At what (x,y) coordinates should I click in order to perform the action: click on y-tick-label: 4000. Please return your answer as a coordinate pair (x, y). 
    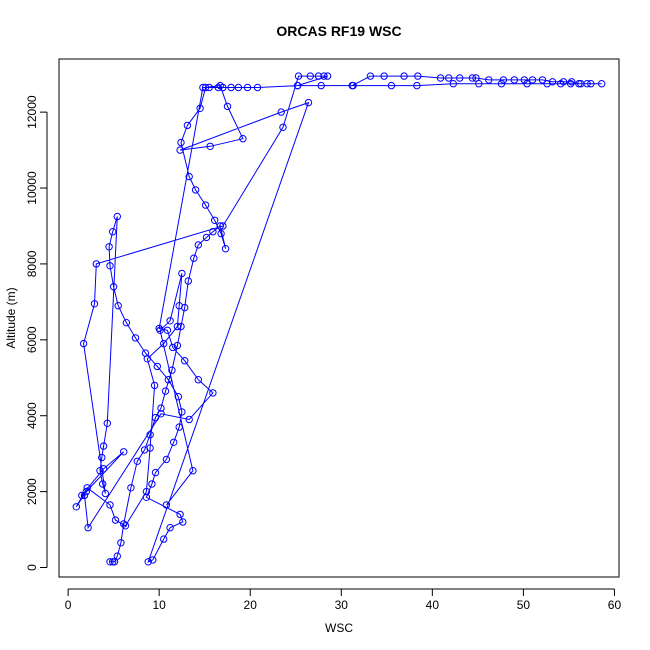
    Looking at the image, I should click on (32, 415).